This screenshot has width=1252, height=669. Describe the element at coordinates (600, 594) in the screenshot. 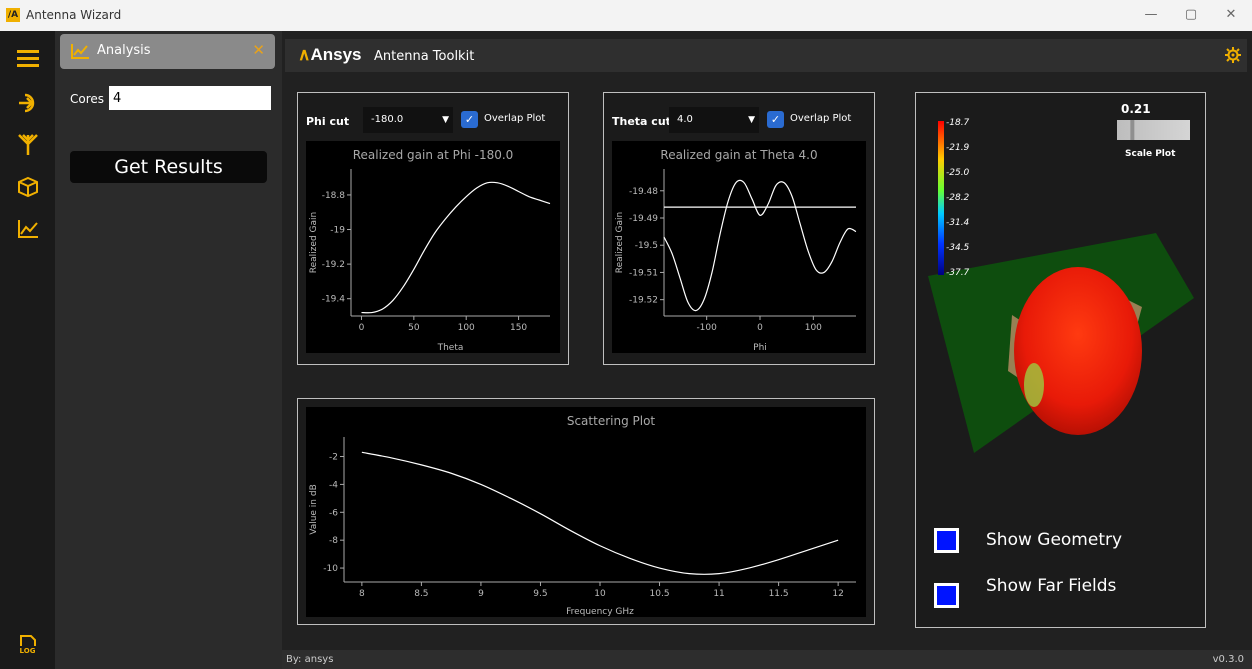

I see `x-tick-label: 10` at that location.